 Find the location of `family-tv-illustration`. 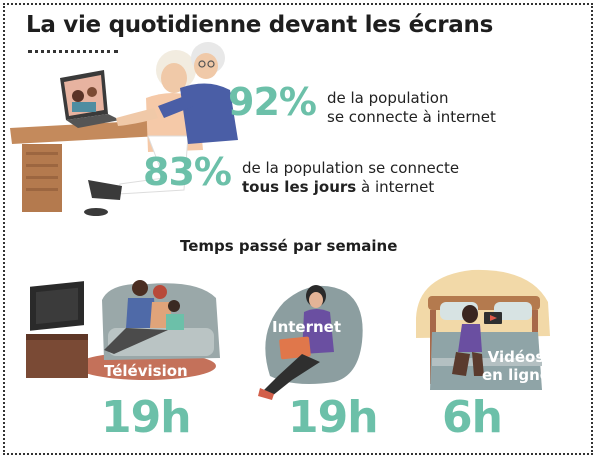

family-tv-illustration is located at coordinates (123, 330).